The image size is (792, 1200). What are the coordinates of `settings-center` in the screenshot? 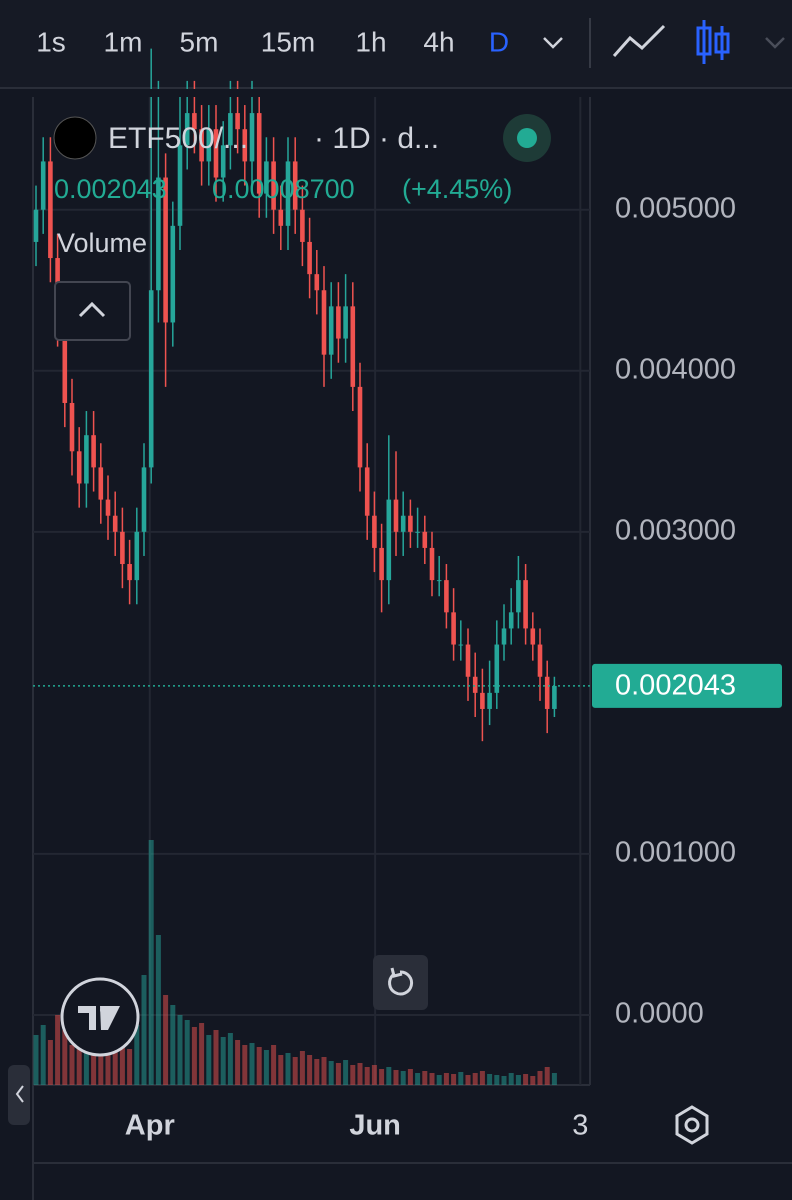 It's located at (692, 1125).